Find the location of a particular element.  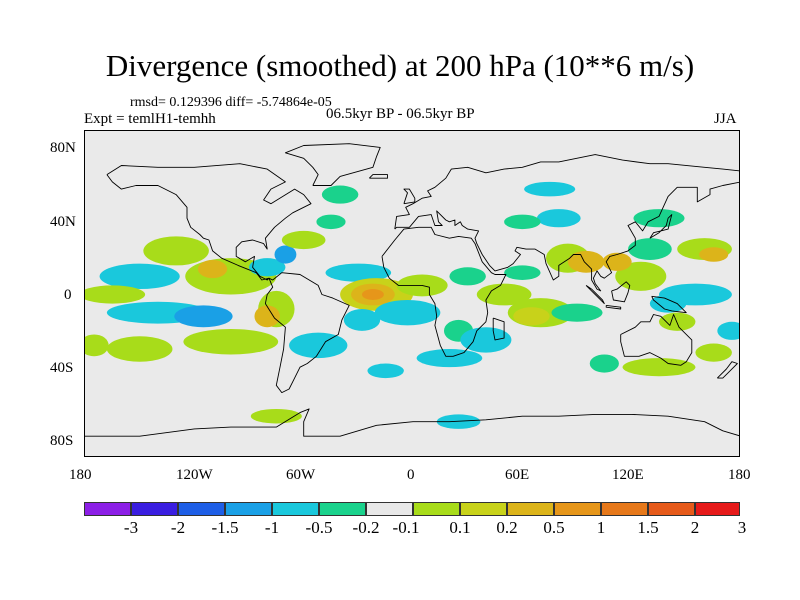

season-label: JJA is located at coordinates (725, 119).